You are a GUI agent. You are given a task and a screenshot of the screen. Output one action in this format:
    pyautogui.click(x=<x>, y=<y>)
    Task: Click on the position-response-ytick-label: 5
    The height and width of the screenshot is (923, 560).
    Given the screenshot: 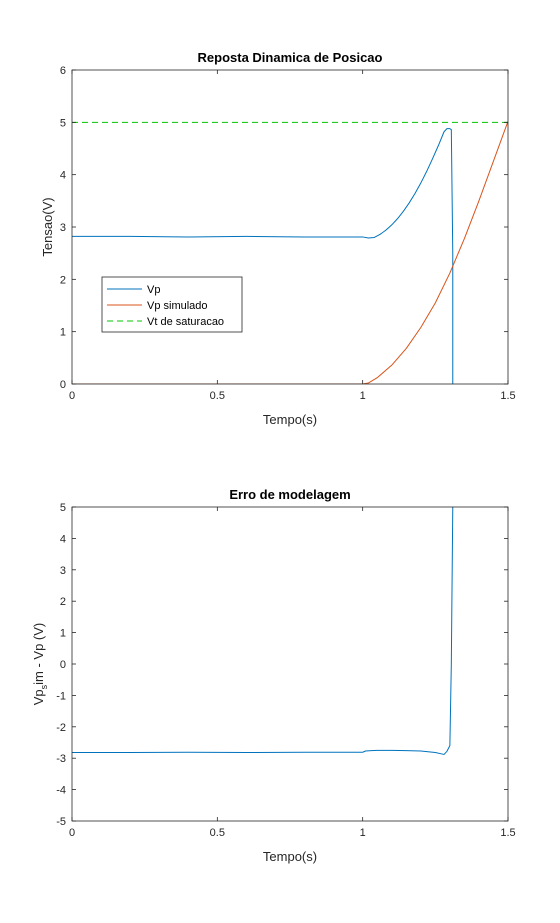 What is the action you would take?
    pyautogui.click(x=63, y=123)
    